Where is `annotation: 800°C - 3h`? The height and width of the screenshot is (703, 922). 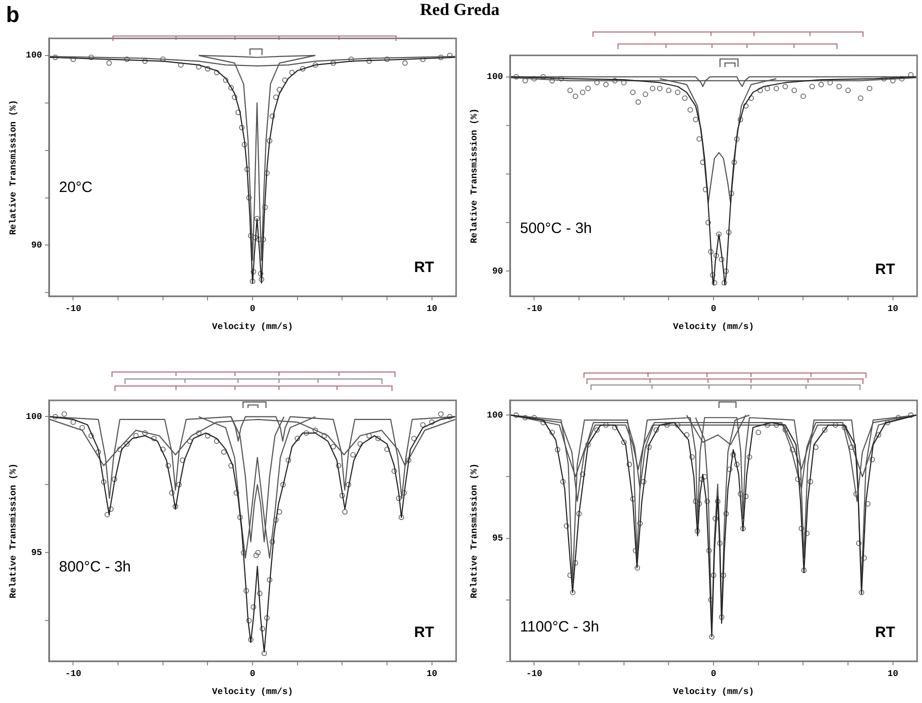 annotation: 800°C - 3h is located at coordinates (95, 567).